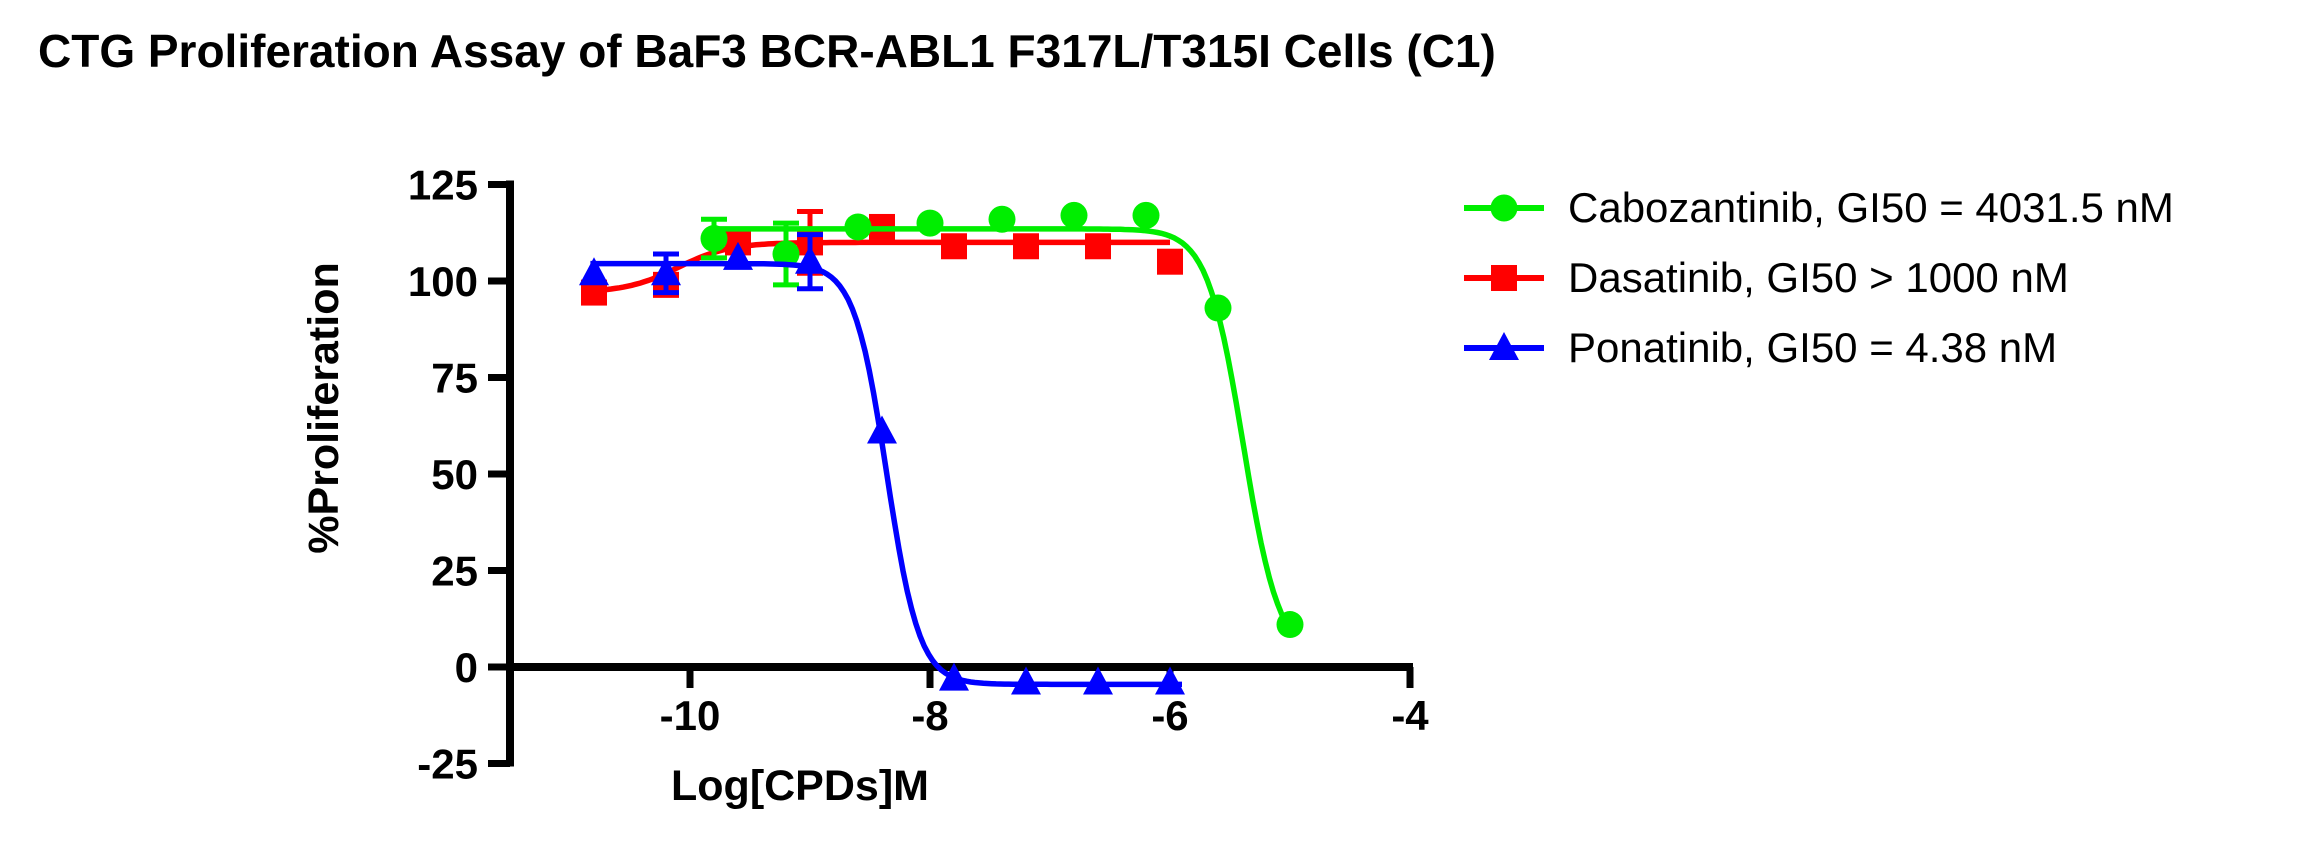  What do you see at coordinates (1813, 347) in the screenshot?
I see `legend-label: Ponatinib, GI50 = 4.38 nM` at bounding box center [1813, 347].